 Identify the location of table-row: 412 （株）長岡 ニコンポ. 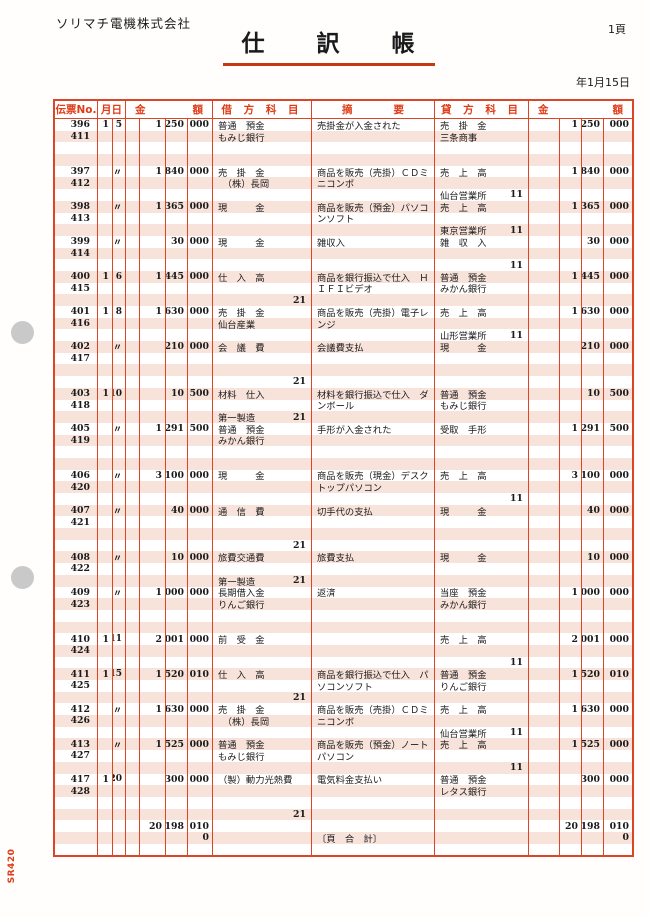
(343, 183).